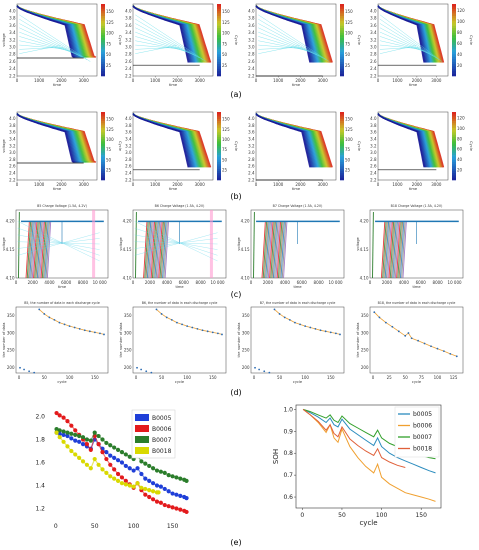 This screenshot has height=550, width=479. What do you see at coordinates (349, 119) in the screenshot?
I see `row-b-panel-3-colorbar-tick: 150` at bounding box center [349, 119].